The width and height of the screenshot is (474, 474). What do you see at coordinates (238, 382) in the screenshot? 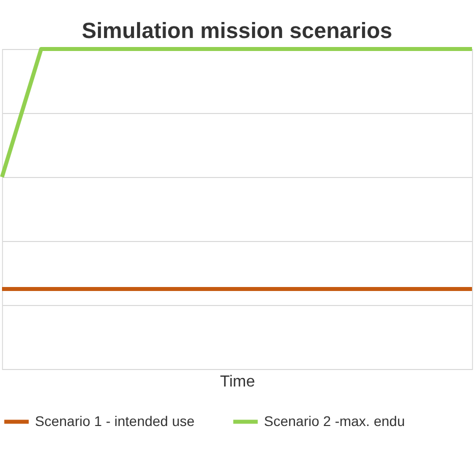
I see `x-axis-title: Time` at bounding box center [238, 382].